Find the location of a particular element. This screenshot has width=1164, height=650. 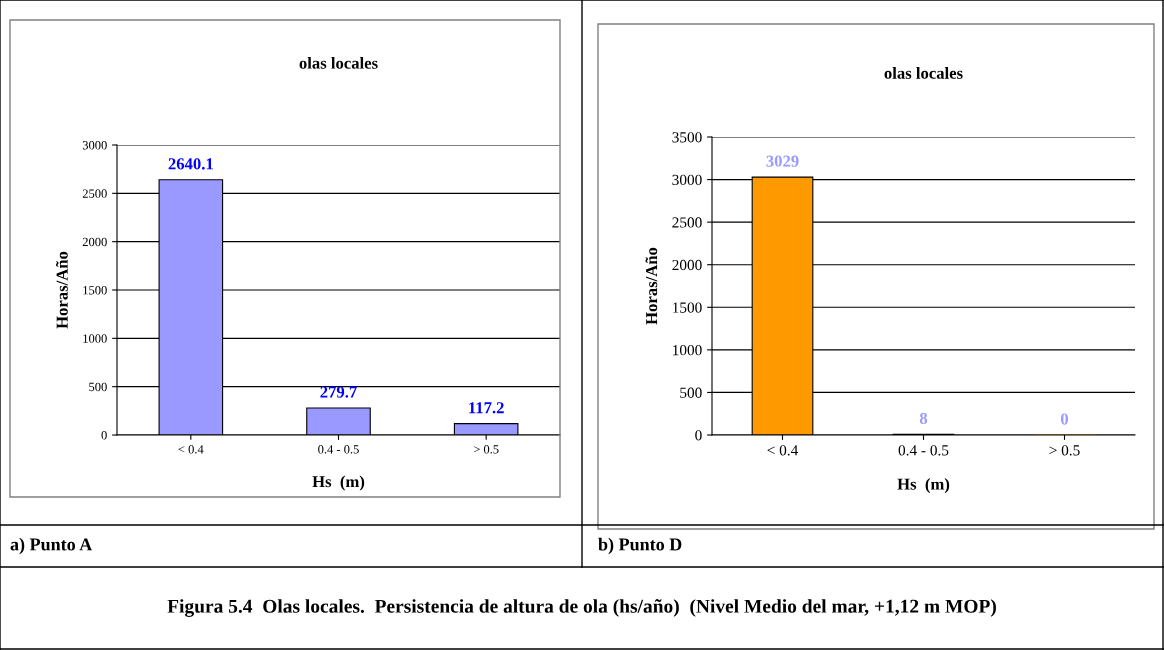

data-label: 0 is located at coordinates (1064, 419).